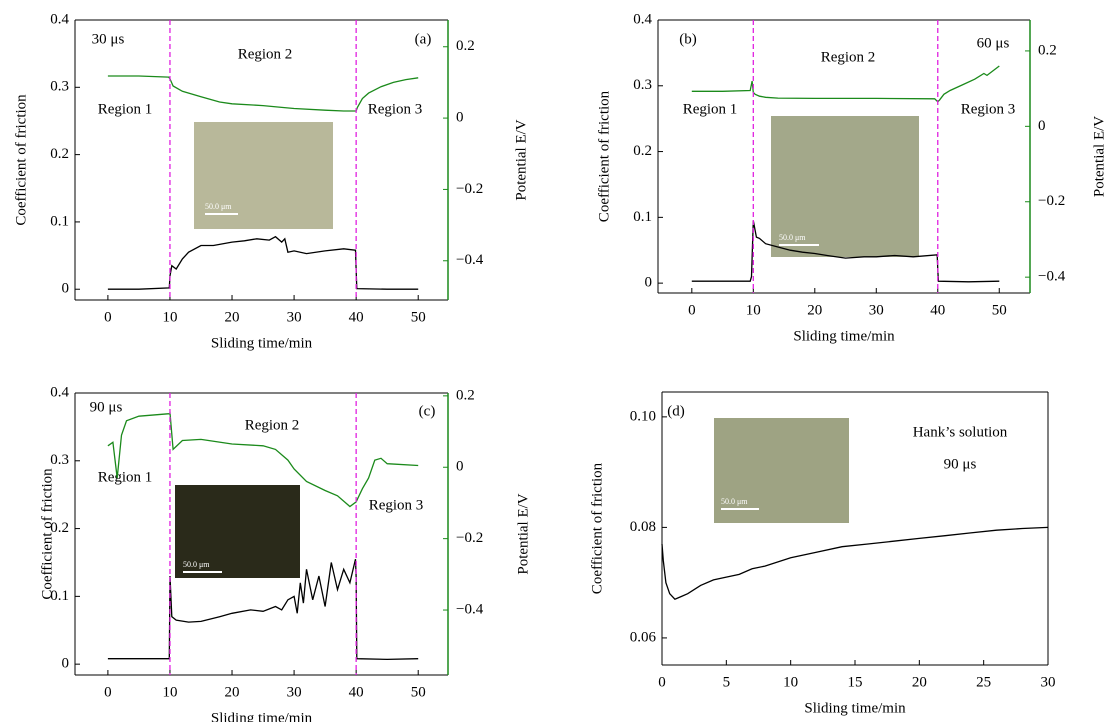  I want to click on y-tick-label: 0.08, so click(643, 527).